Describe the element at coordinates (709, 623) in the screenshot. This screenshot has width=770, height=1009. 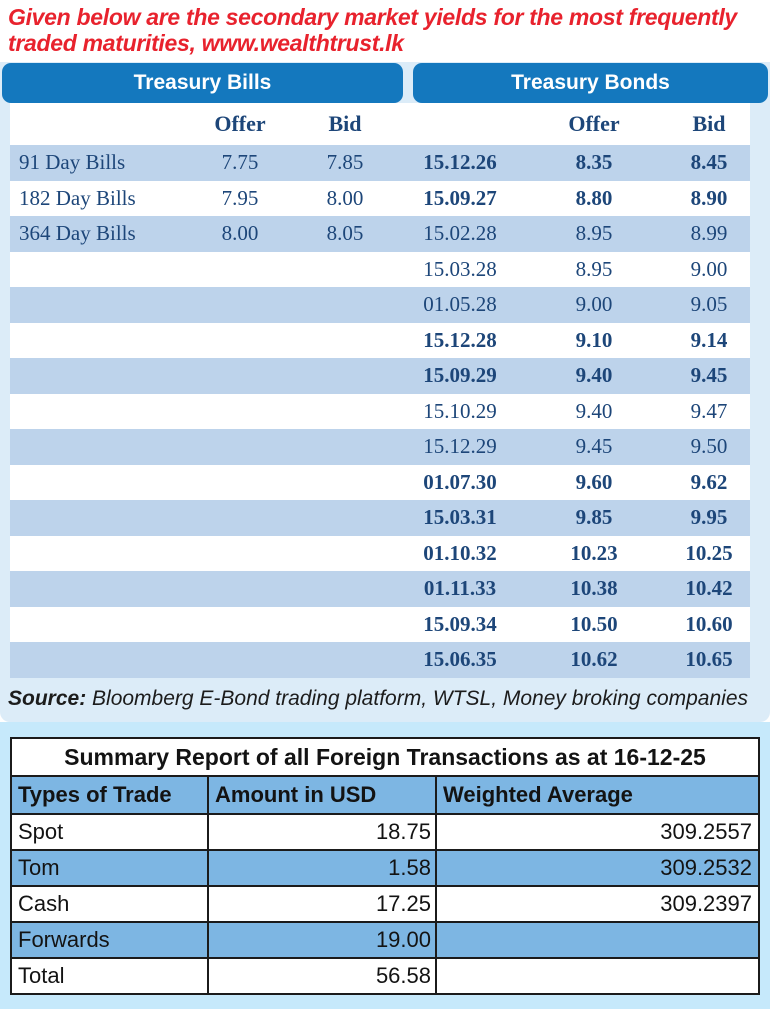
I see `bond-bid-cell: 10.60` at that location.